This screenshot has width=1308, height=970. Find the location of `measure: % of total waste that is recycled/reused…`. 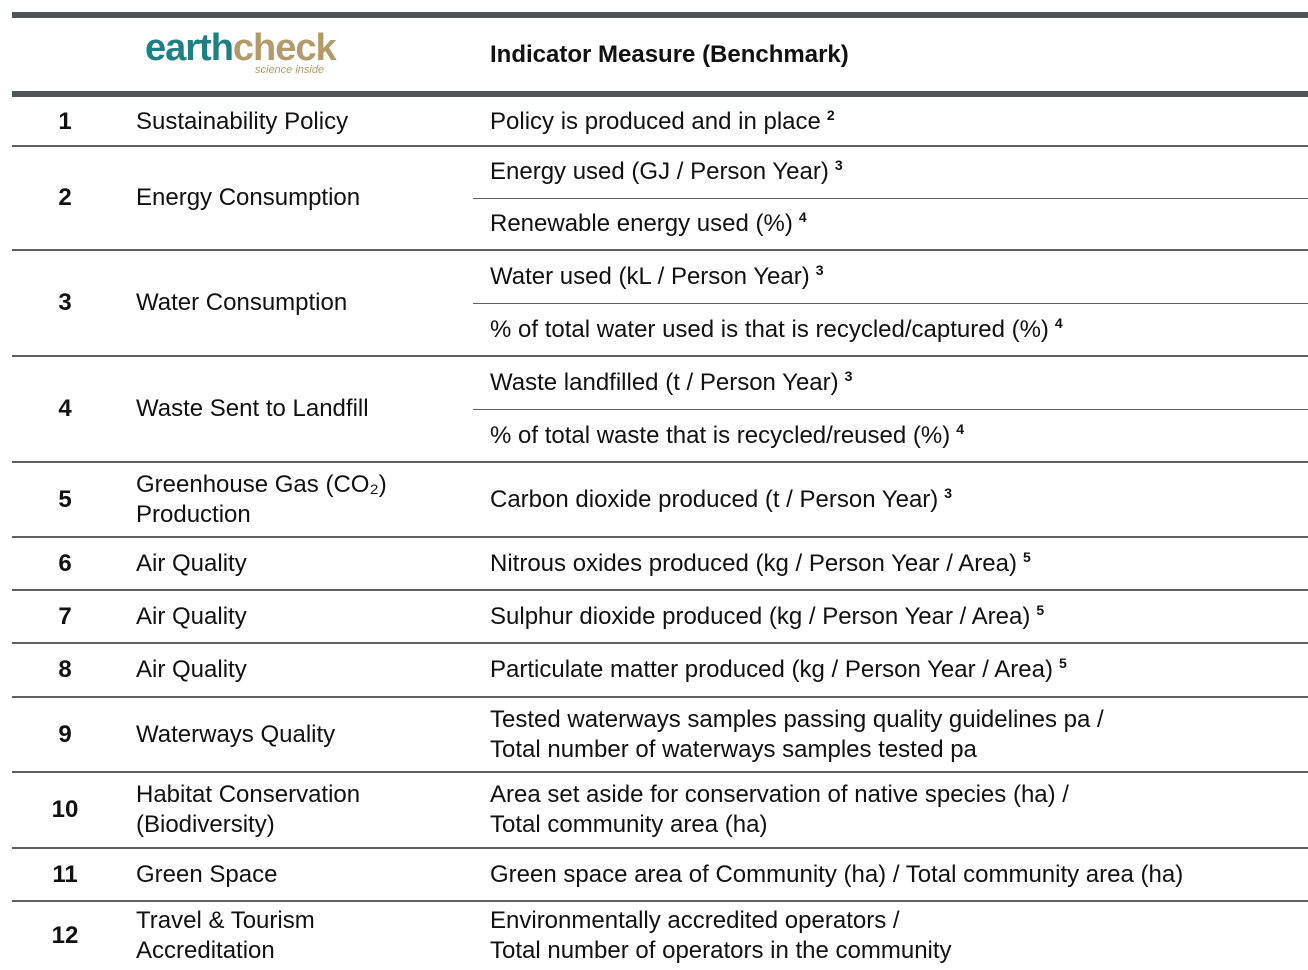

measure: % of total waste that is recycled/reused… is located at coordinates (897, 435).